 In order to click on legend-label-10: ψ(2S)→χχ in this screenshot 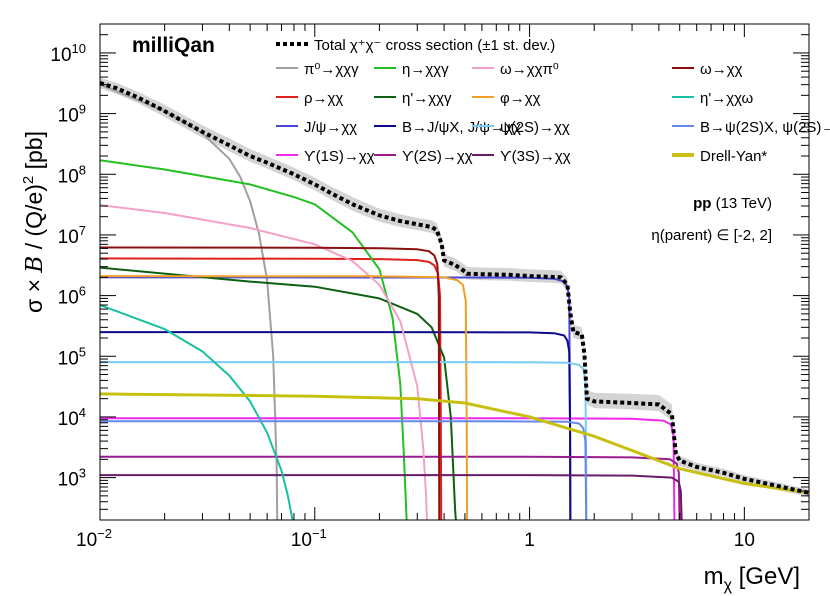, I will do `click(535, 127)`.